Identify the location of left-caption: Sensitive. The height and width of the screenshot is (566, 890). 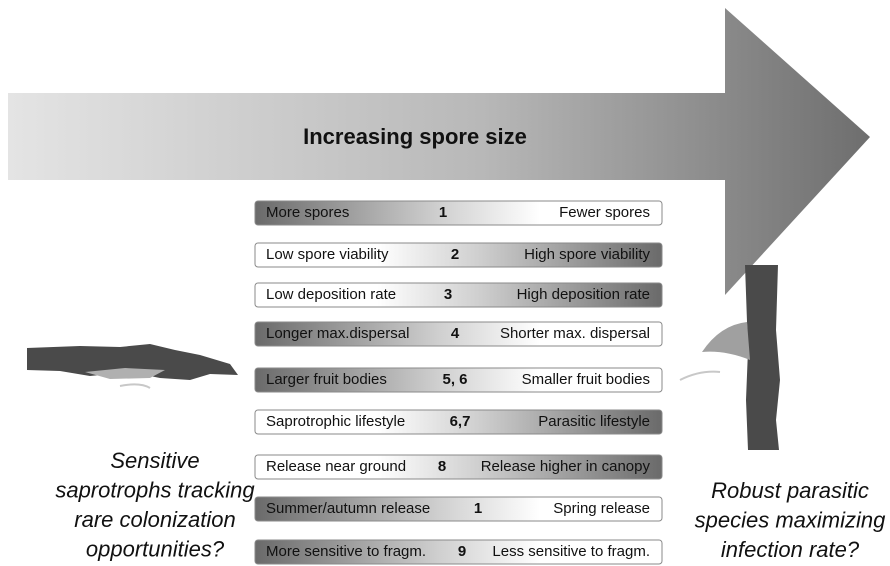
(154, 460).